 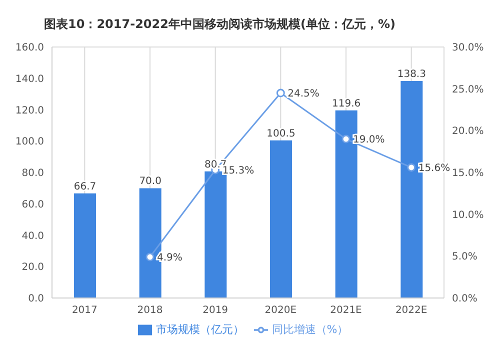 What do you see at coordinates (346, 104) in the screenshot?
I see `data-label: 119.6` at bounding box center [346, 104].